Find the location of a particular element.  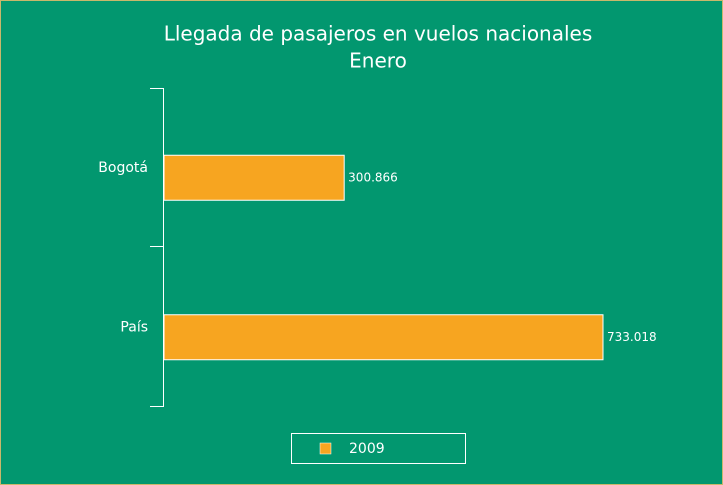

data-label: 300.866 is located at coordinates (373, 177).